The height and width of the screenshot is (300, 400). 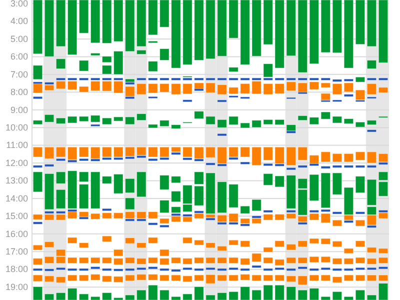 I want to click on y-tick-label: 18:00, so click(x=16, y=269).